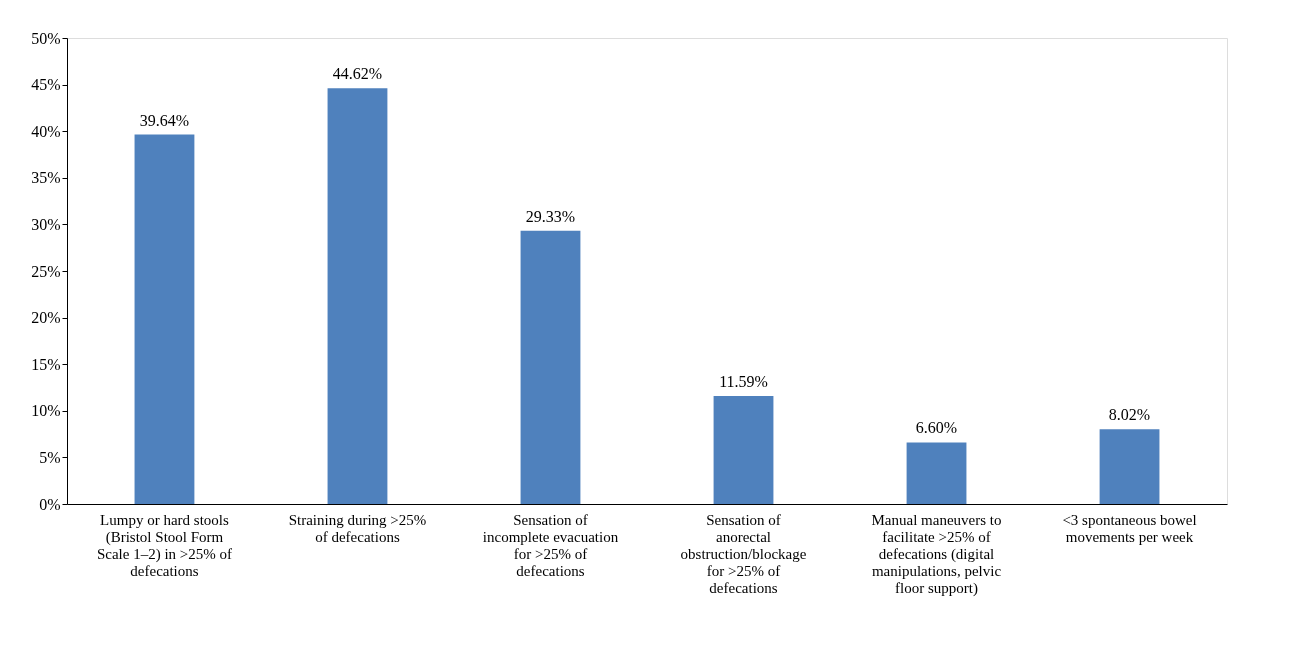 The height and width of the screenshot is (659, 1311). Describe the element at coordinates (357, 74) in the screenshot. I see `data-label: 44.62%` at that location.